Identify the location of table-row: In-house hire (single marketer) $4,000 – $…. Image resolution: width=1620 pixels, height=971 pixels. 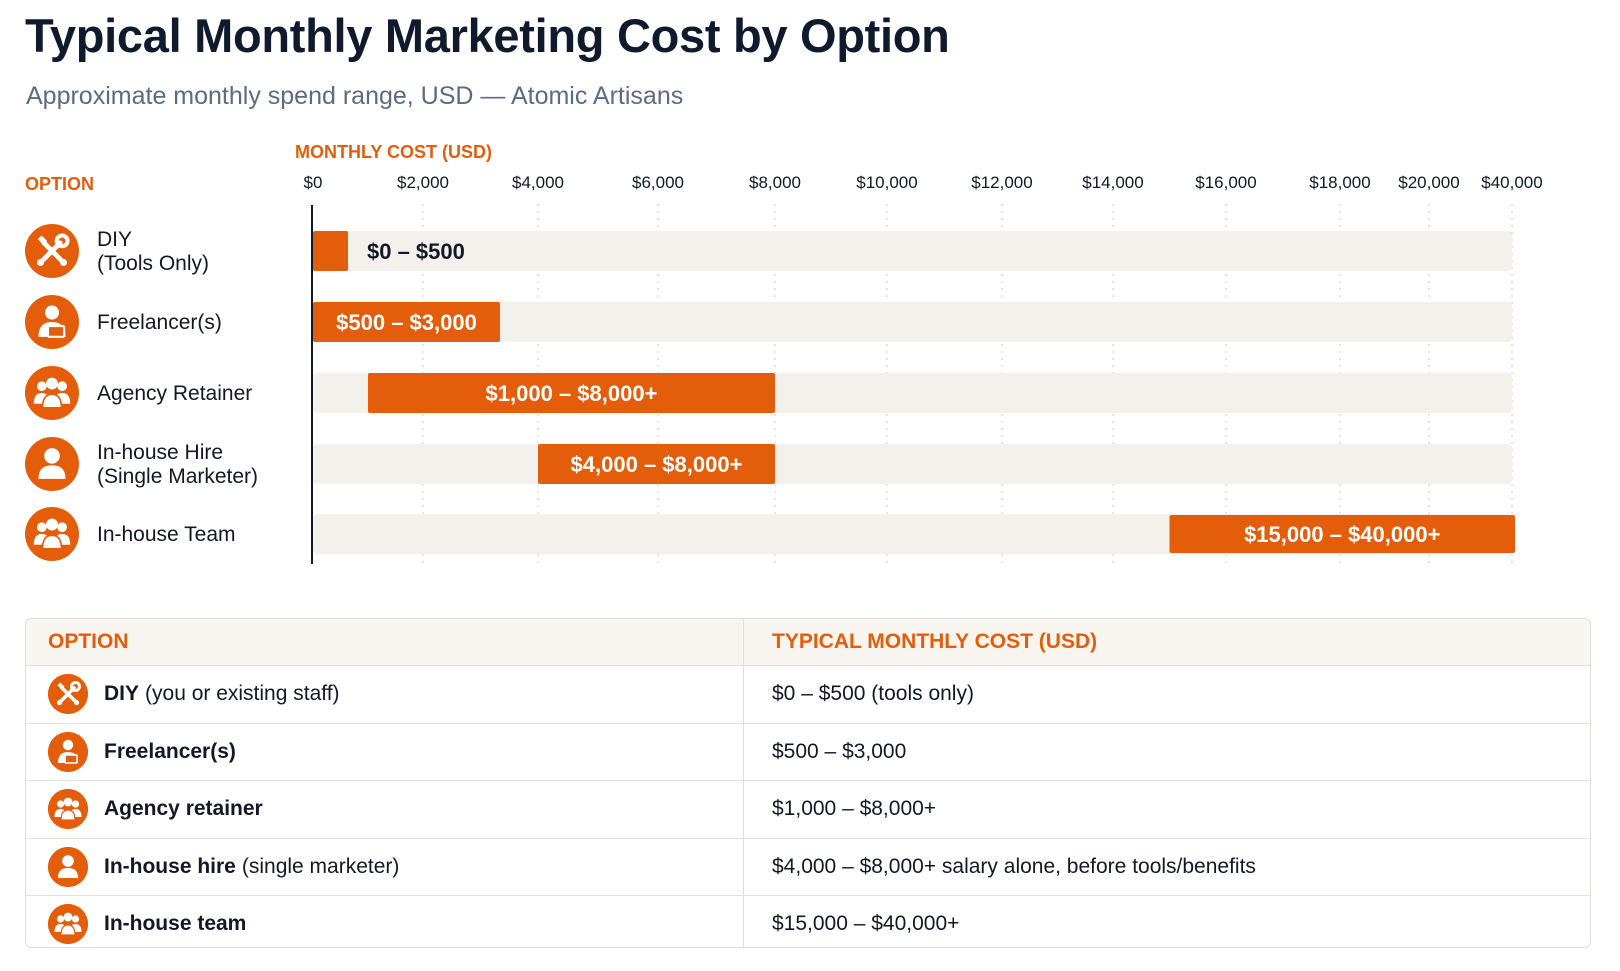
(808, 867).